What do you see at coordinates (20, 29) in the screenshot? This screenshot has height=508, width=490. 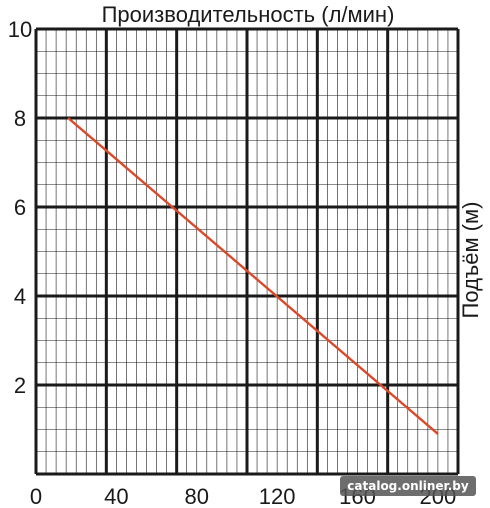 I see `y-tick-label: 10` at bounding box center [20, 29].